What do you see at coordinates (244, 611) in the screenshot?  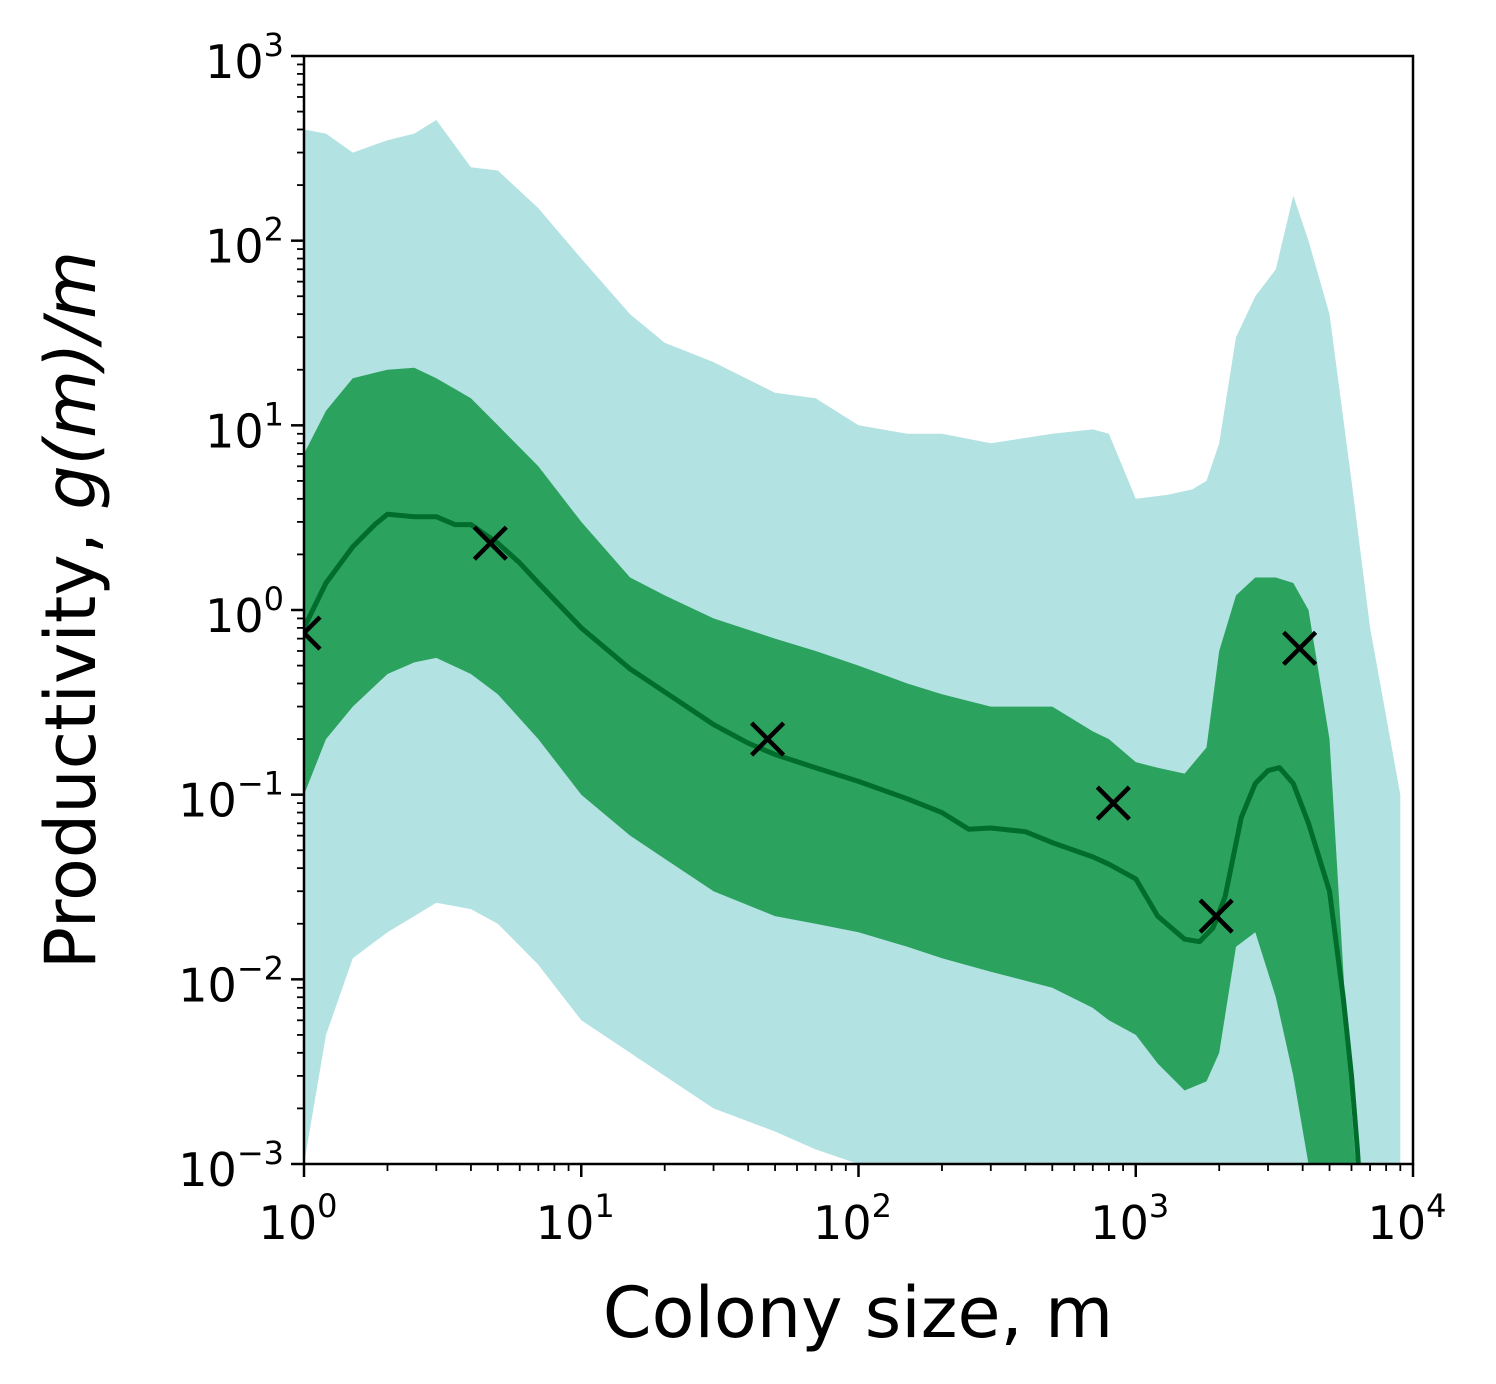 I see `y-tick-label: 10⁰` at bounding box center [244, 611].